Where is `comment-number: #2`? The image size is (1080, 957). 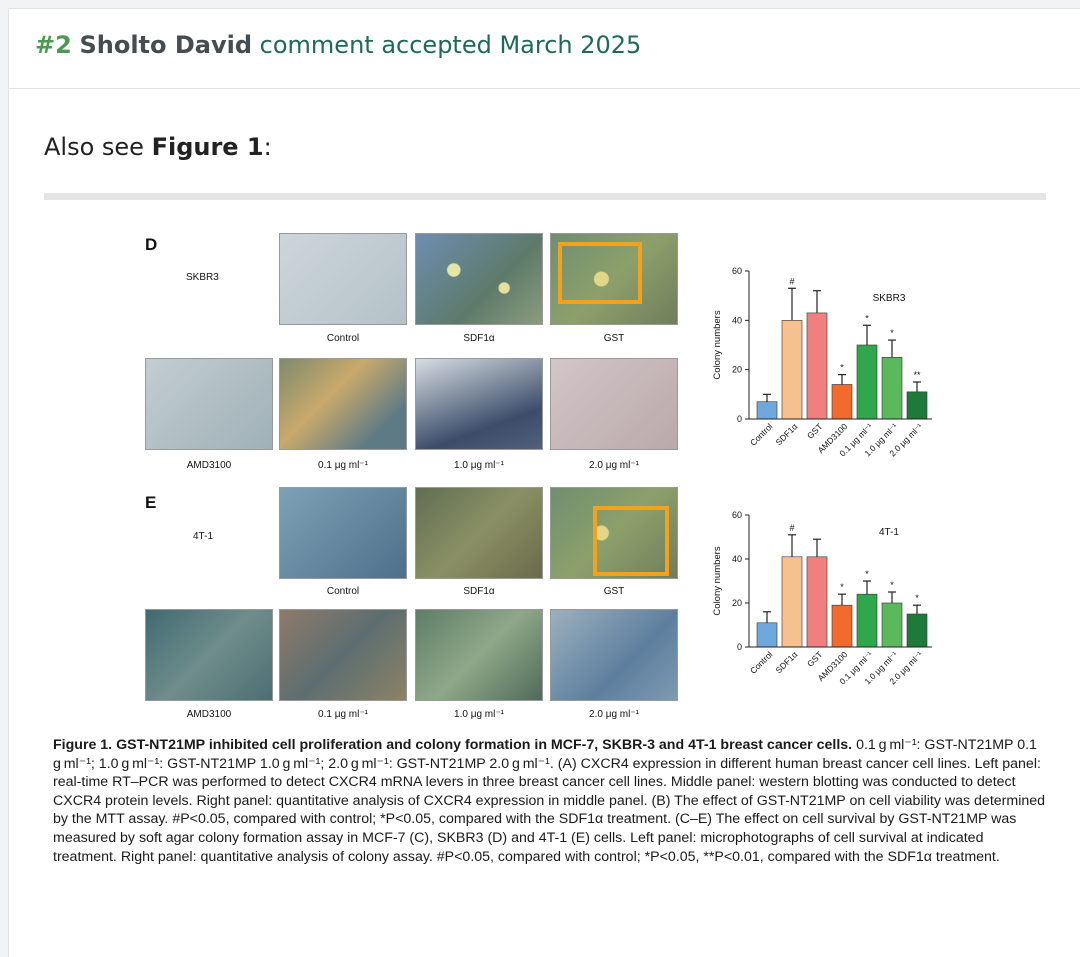
comment-number: #2 is located at coordinates (53, 45).